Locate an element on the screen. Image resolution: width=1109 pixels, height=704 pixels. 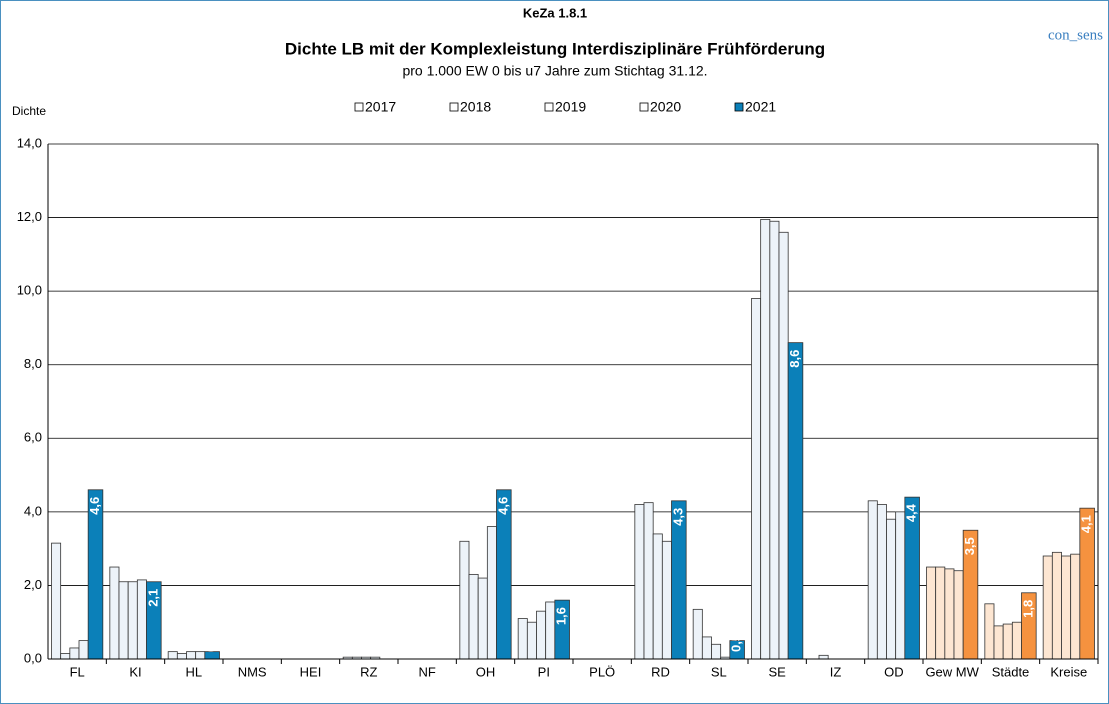
y-tick-label: 2,0 is located at coordinates (33, 584).